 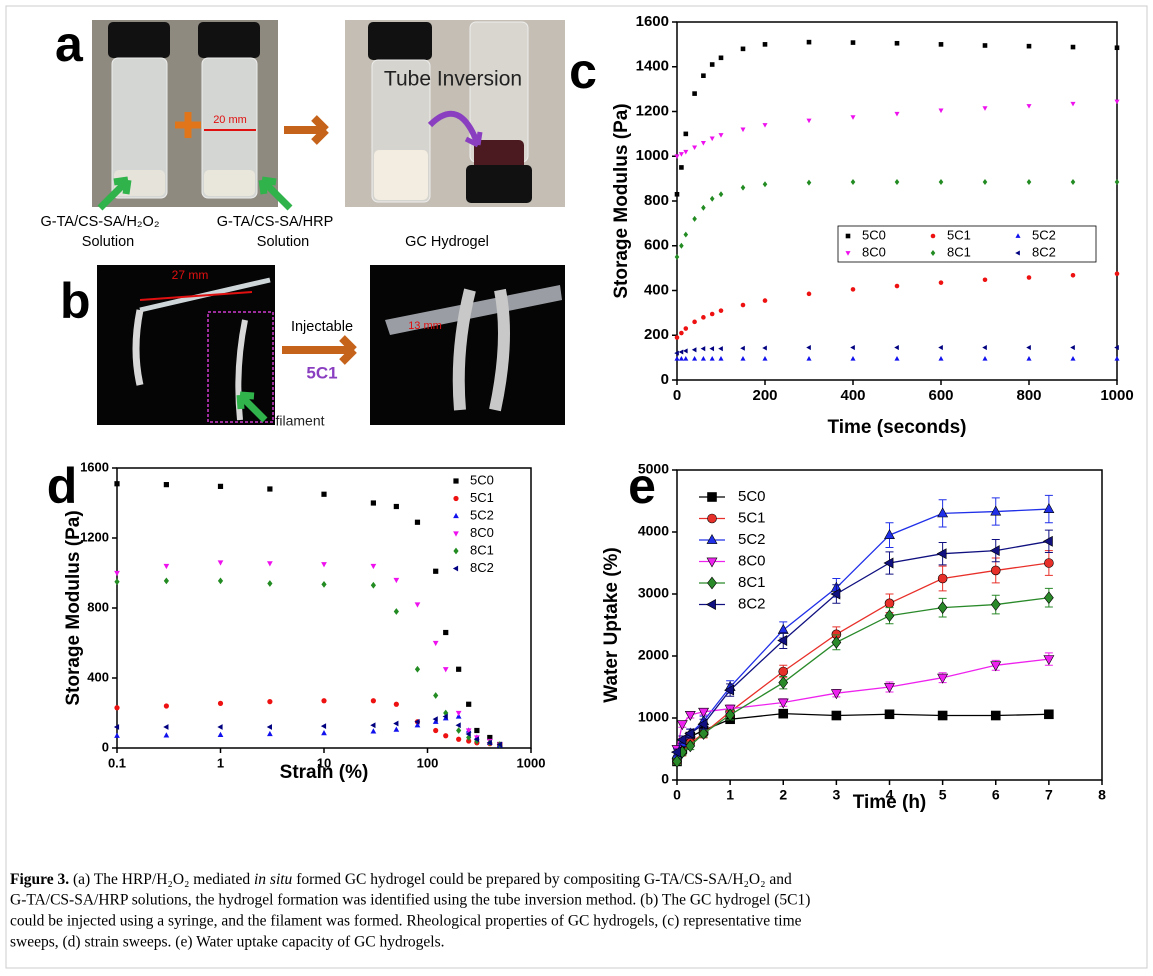 I want to click on panel-label: b, so click(x=75, y=301).